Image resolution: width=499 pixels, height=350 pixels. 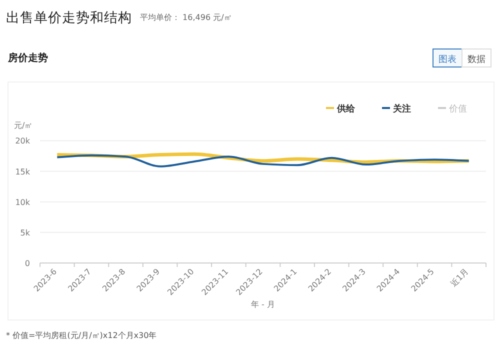 I want to click on text: * 价值=平均房租(元/月/㎡)x12个月x30年, so click(x=81, y=335).